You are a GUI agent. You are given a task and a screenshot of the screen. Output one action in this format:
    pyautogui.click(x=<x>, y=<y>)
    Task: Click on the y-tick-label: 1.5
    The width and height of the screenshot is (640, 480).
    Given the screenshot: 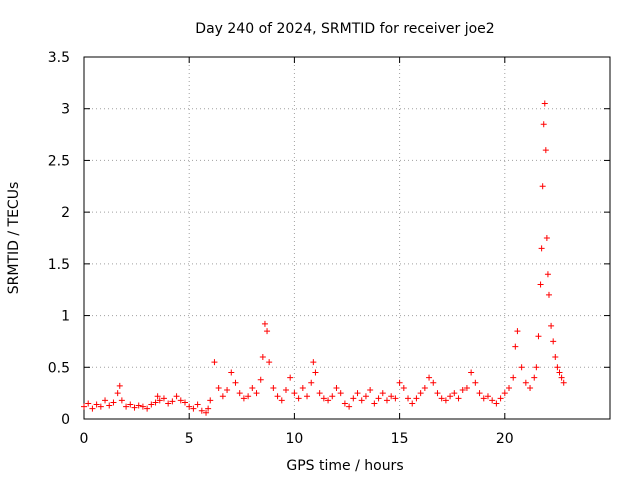 What is the action you would take?
    pyautogui.click(x=59, y=265)
    